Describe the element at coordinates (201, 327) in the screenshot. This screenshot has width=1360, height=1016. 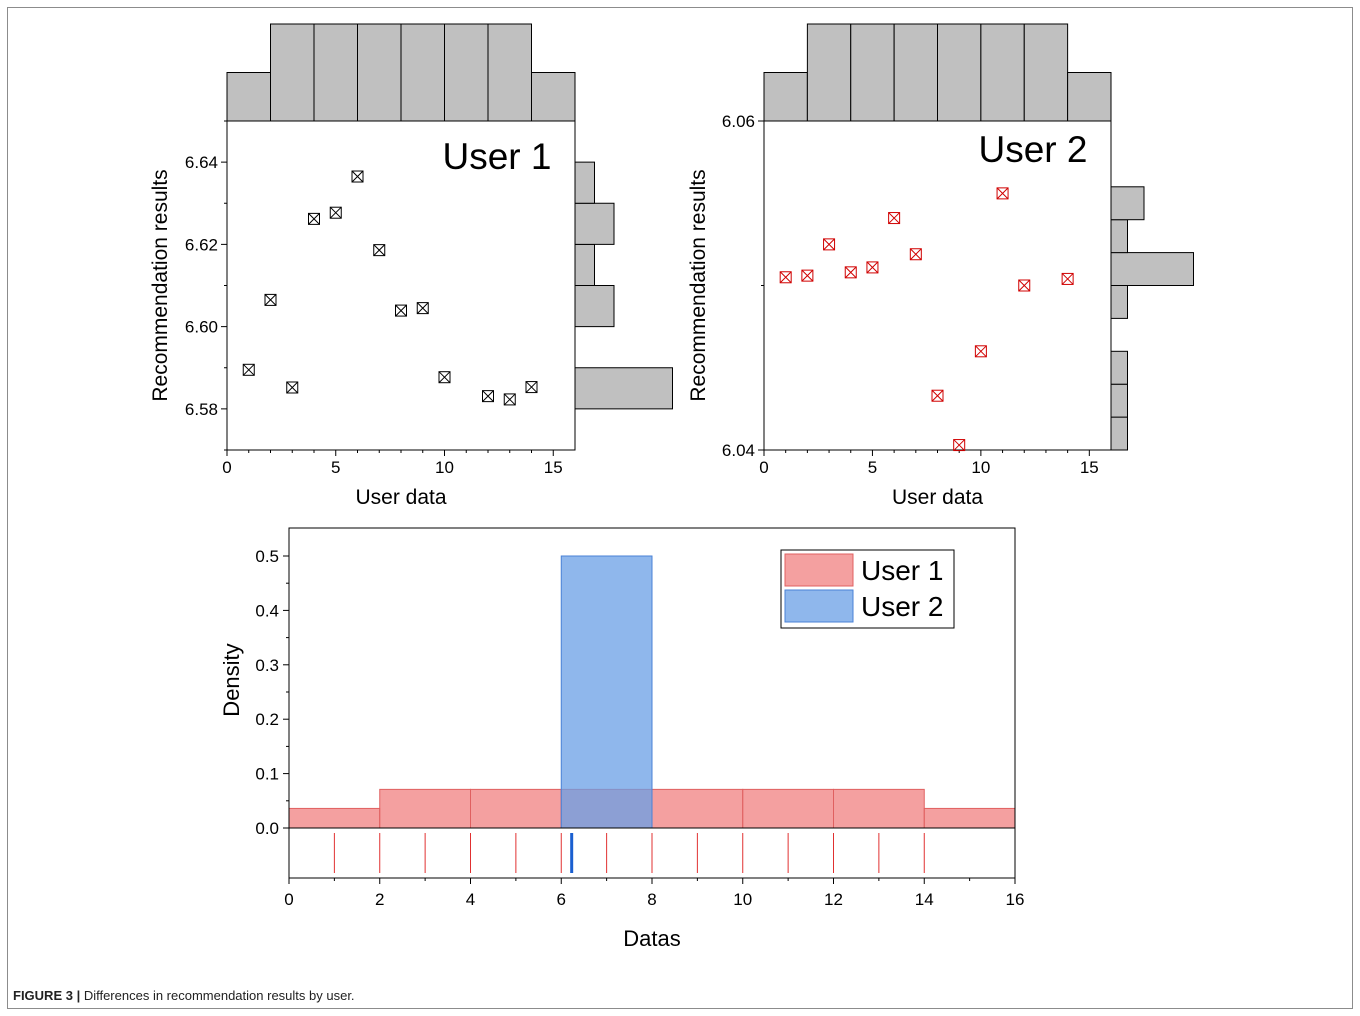
I see `y-tick-label: 6.60` at that location.